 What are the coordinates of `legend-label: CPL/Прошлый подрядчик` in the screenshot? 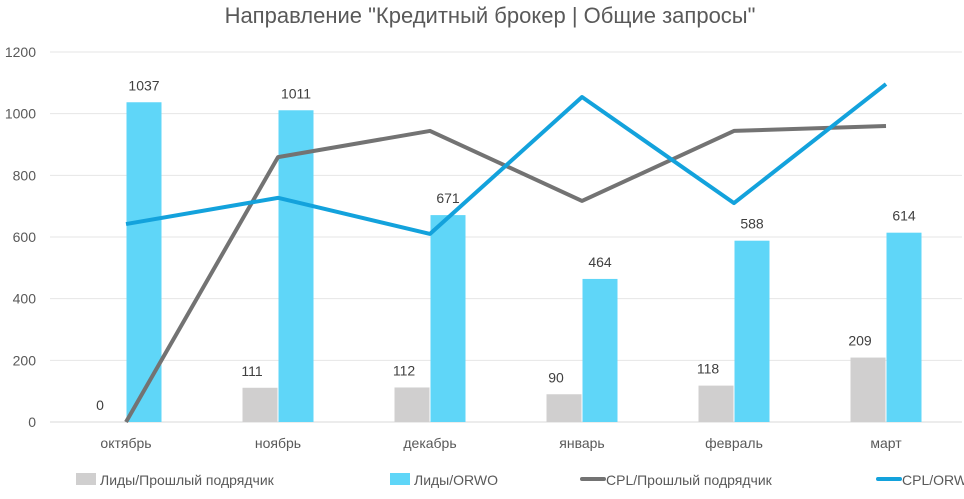 It's located at (689, 480).